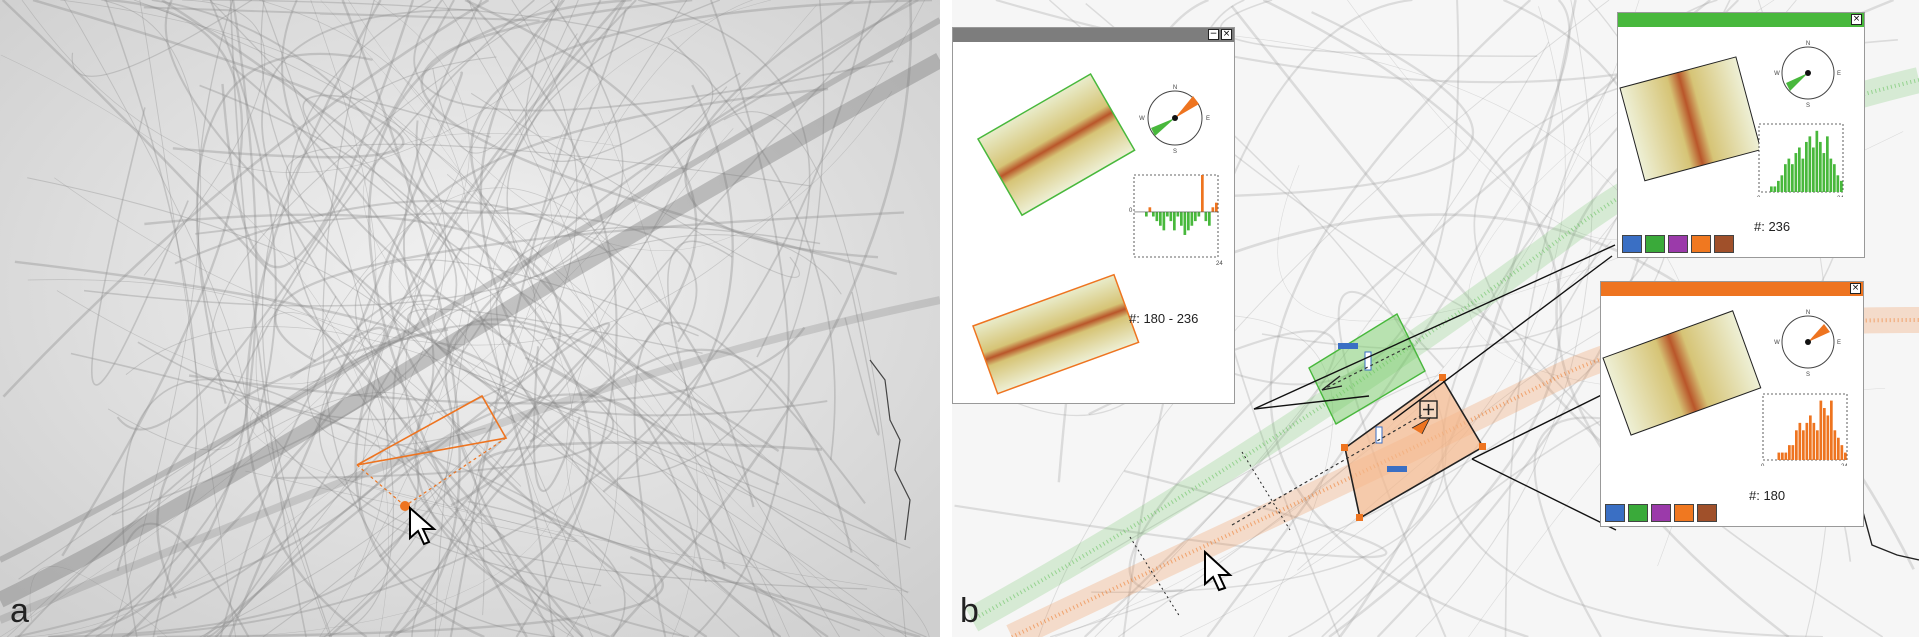 This screenshot has height=637, width=1919. I want to click on compass-east-label: E, so click(1839, 343).